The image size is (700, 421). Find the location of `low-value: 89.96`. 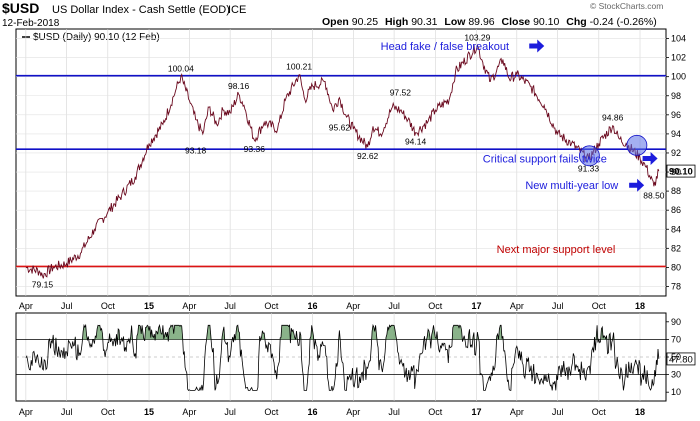

low-value: 89.96 is located at coordinates (481, 22).